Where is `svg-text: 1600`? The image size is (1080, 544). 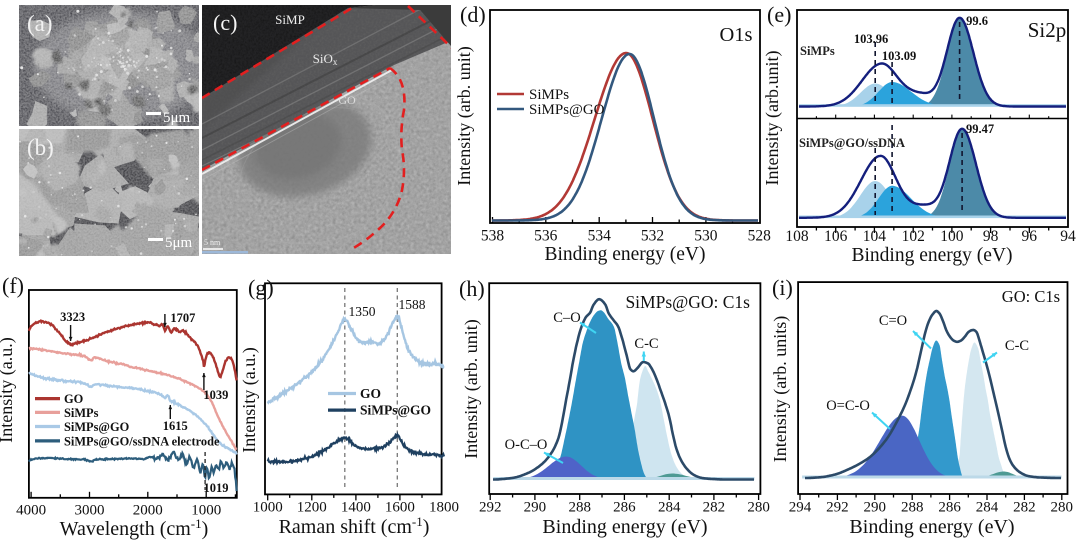
svg-text: 1600 is located at coordinates (400, 508).